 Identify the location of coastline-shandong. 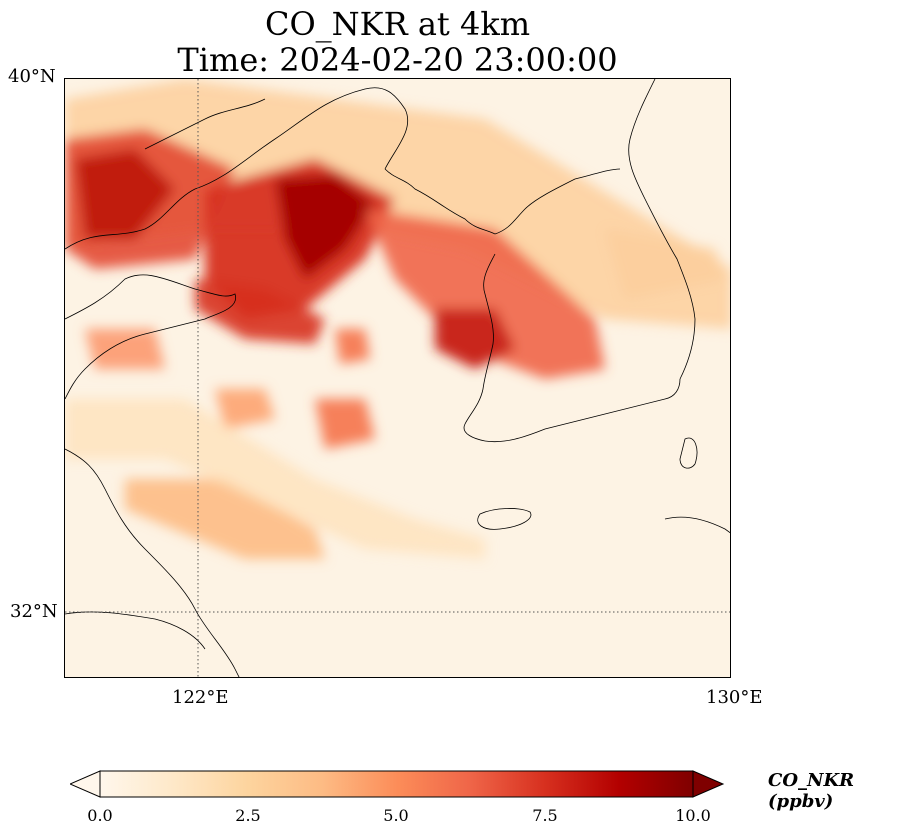
(150, 337).